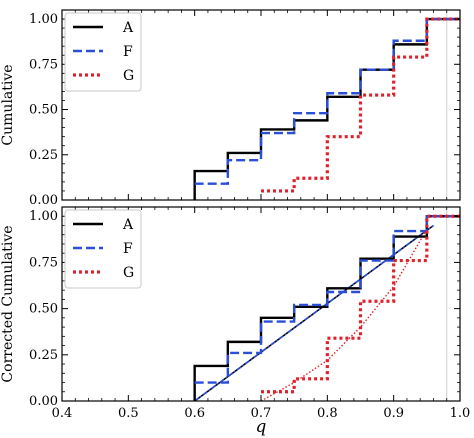 This screenshot has width=474, height=438. Describe the element at coordinates (261, 427) in the screenshot. I see `x-axis-label: q` at that location.